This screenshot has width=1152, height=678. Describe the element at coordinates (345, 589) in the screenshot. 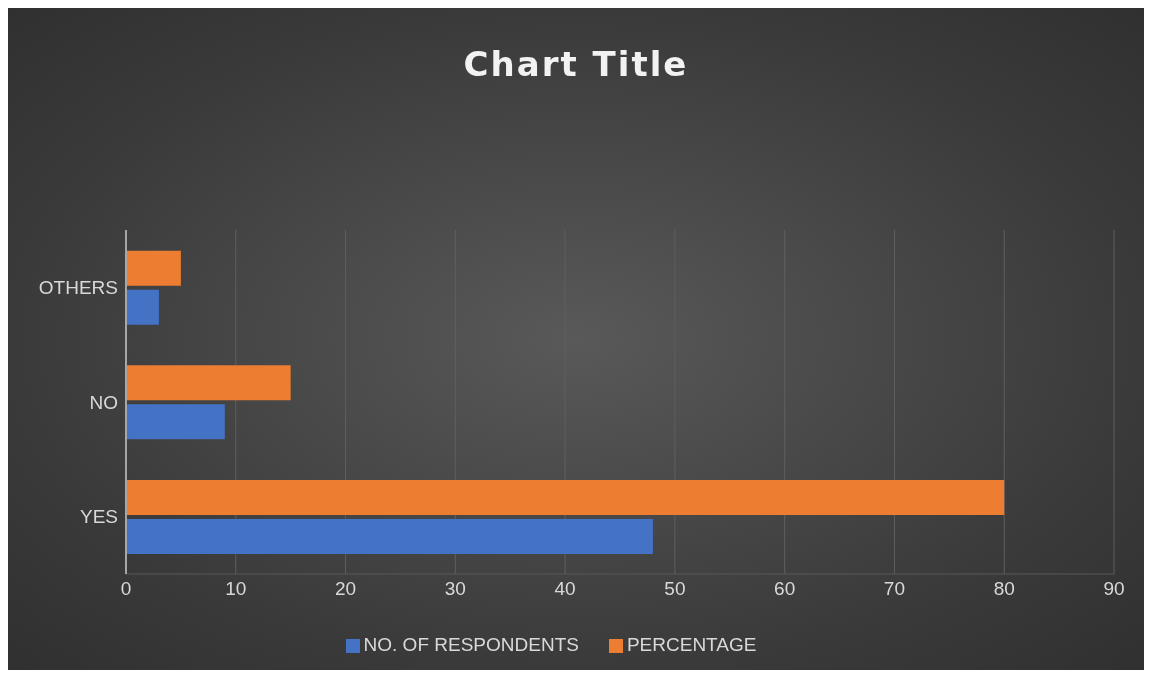

I see `x-tick-label: 20` at that location.